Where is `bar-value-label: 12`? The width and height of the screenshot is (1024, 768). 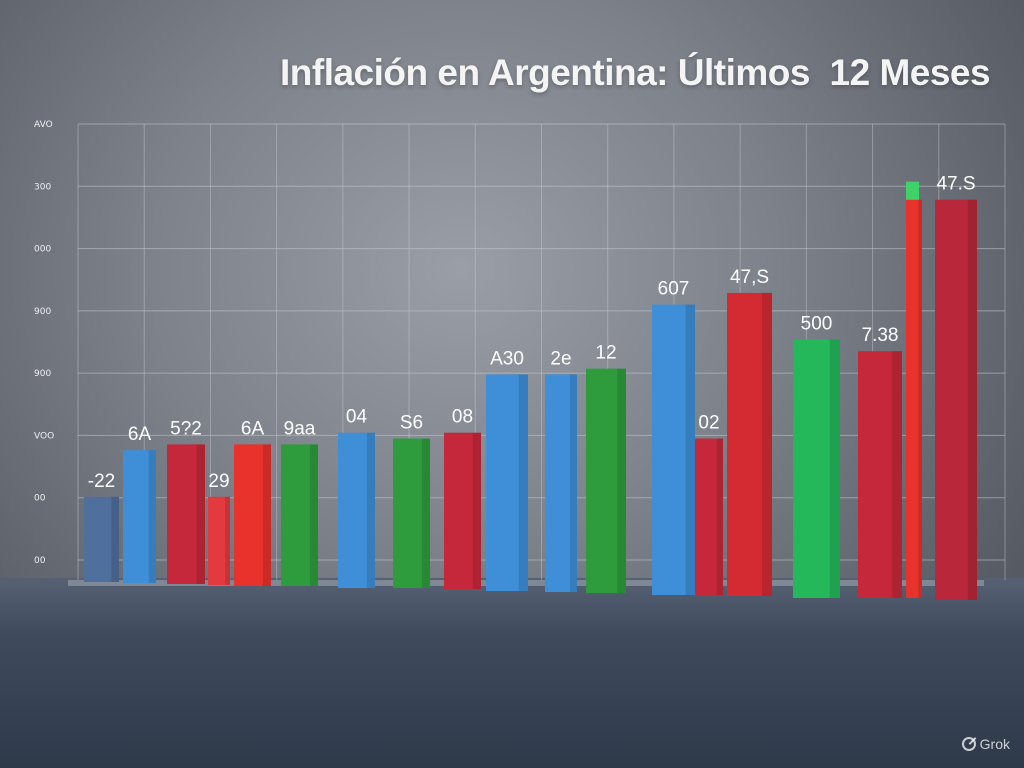 bar-value-label: 12 is located at coordinates (605, 353).